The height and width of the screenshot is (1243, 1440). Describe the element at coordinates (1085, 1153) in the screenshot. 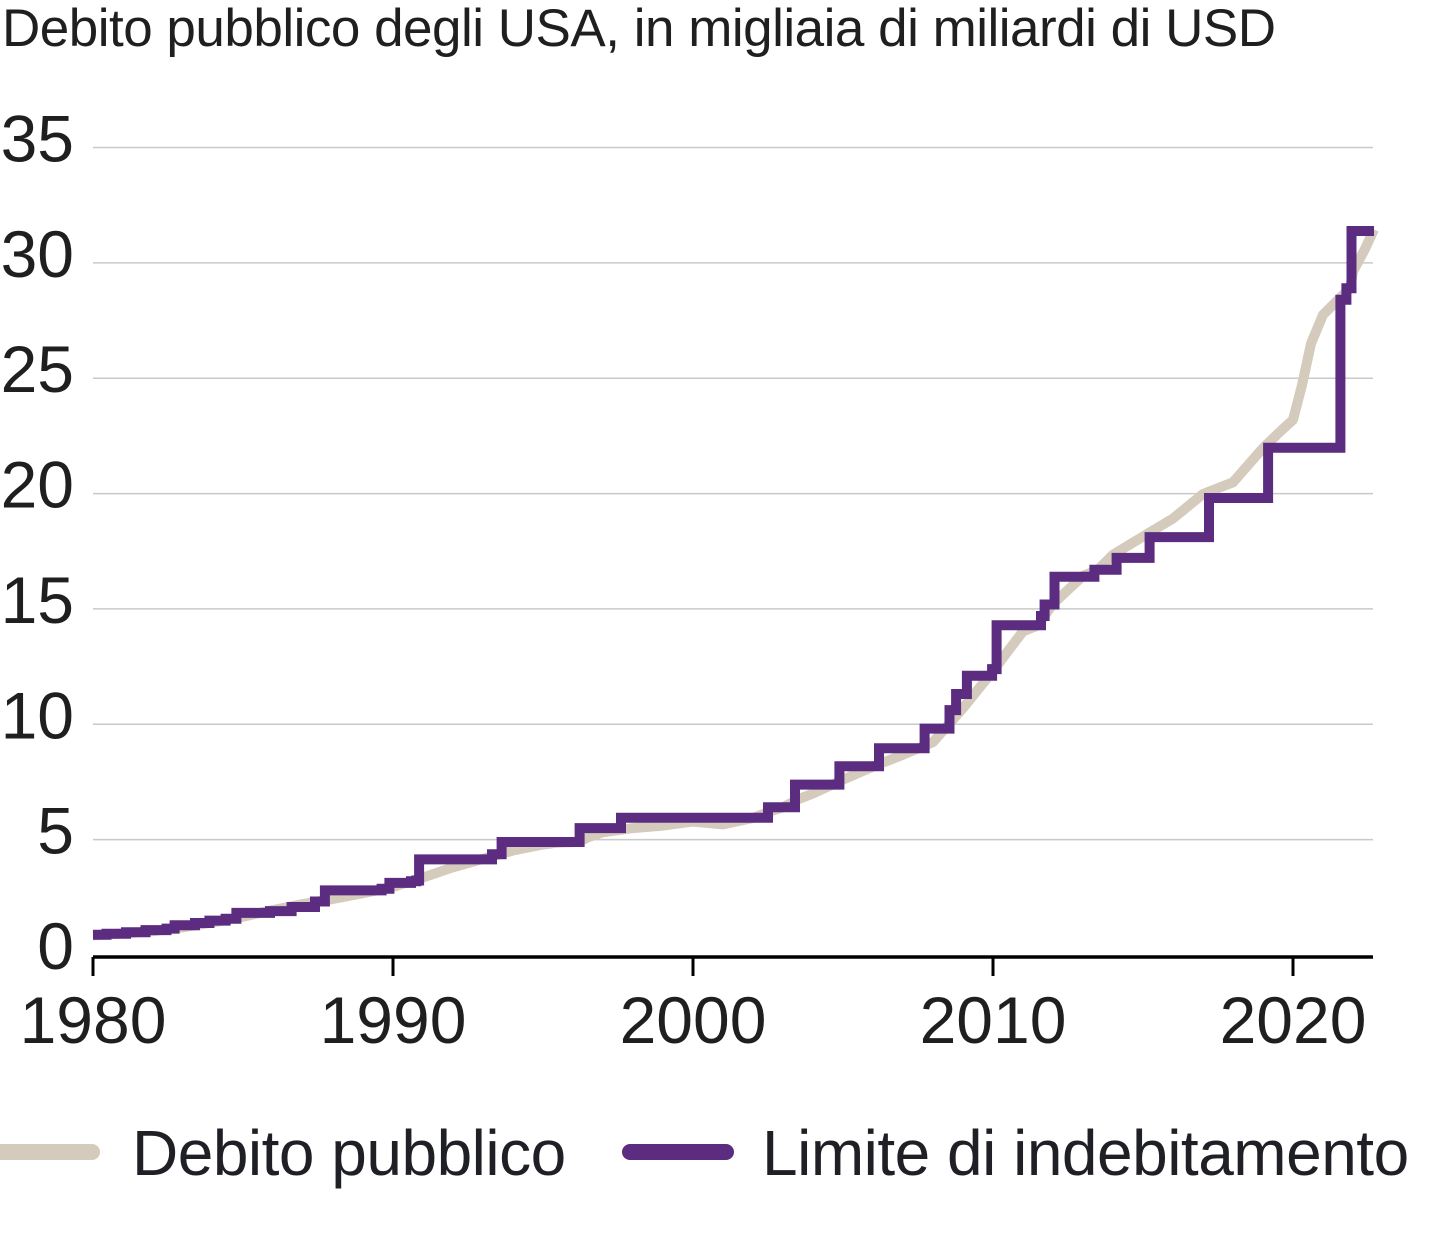

I see `legend-label-limite-di-indebitamento: Limite di indebitamento` at that location.